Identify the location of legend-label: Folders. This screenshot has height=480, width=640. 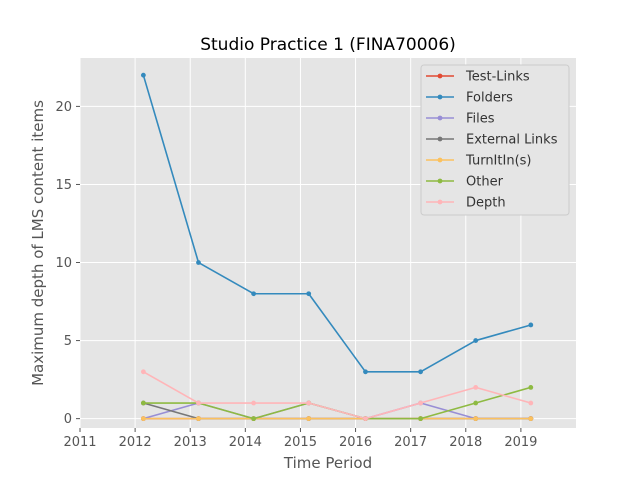
(489, 98).